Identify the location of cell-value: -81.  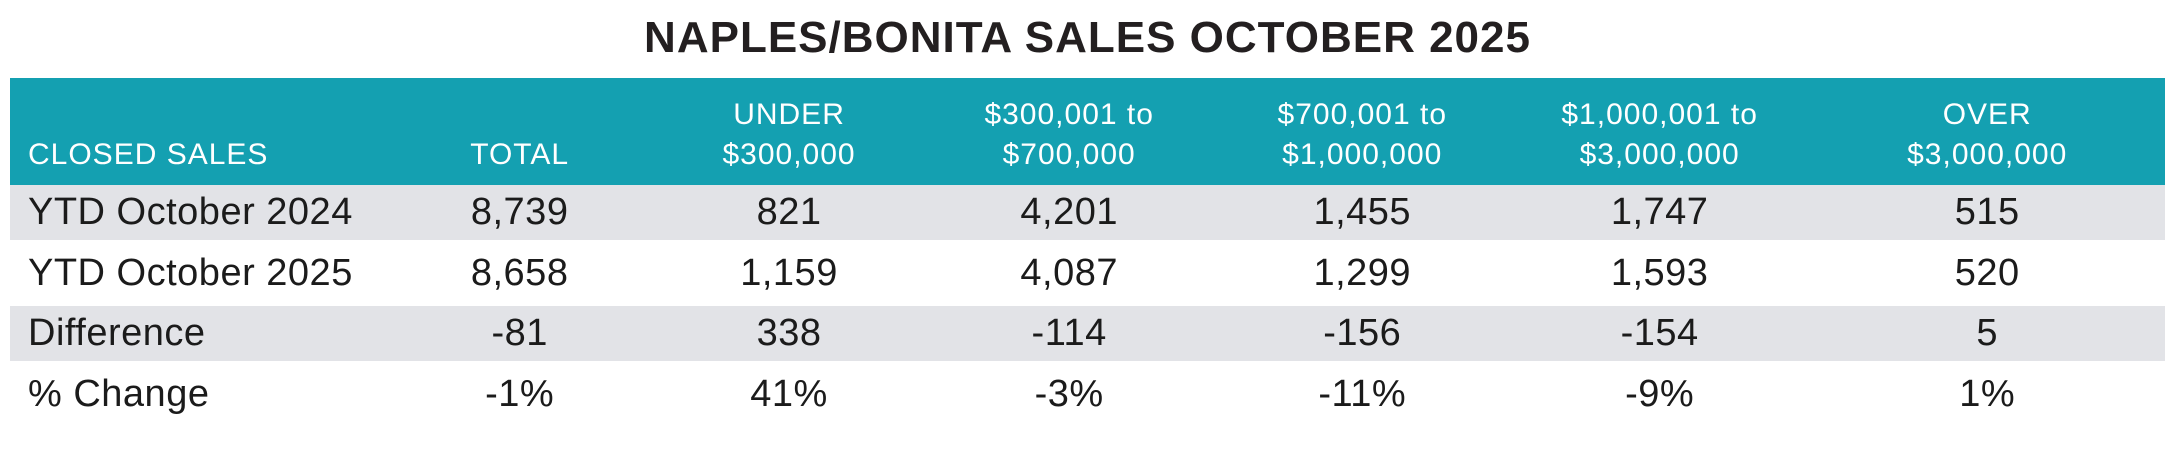
(519, 333).